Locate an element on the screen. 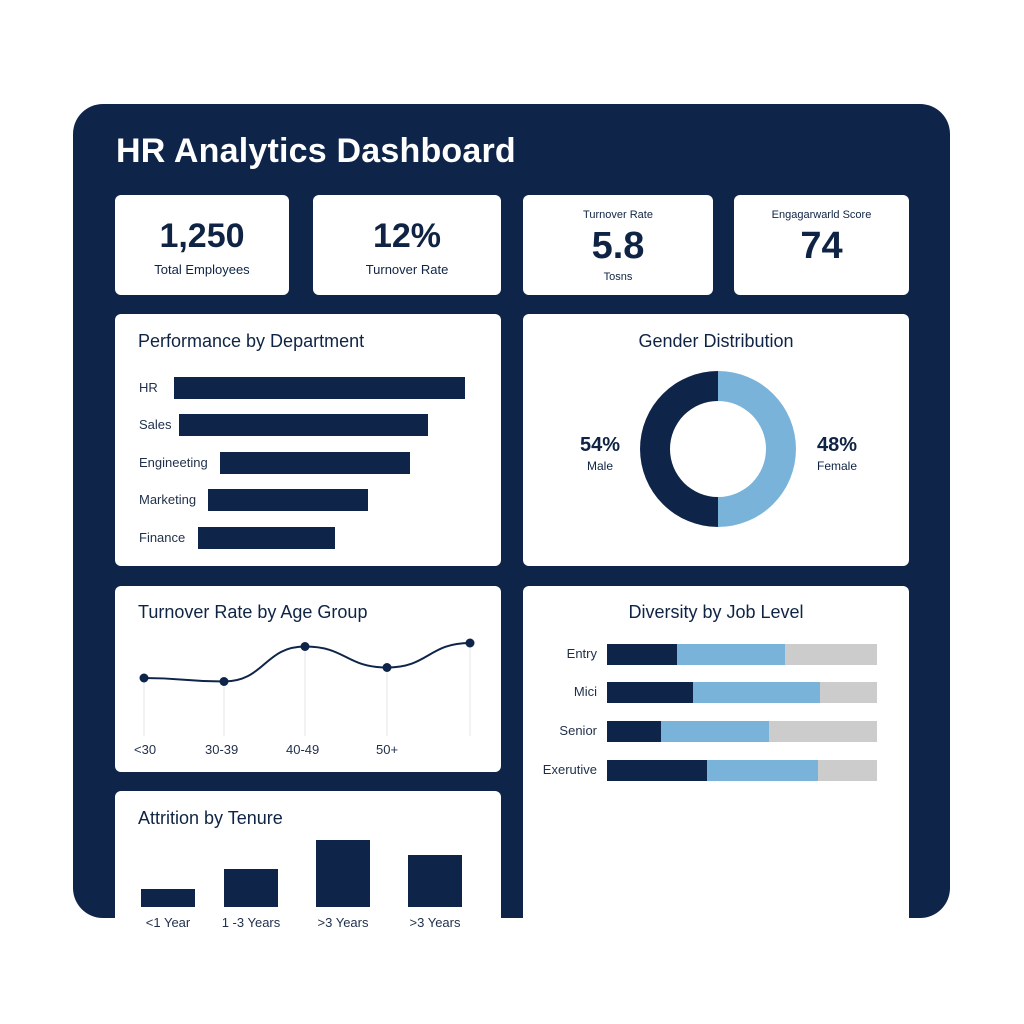  job-level-label: Senior is located at coordinates (578, 730).